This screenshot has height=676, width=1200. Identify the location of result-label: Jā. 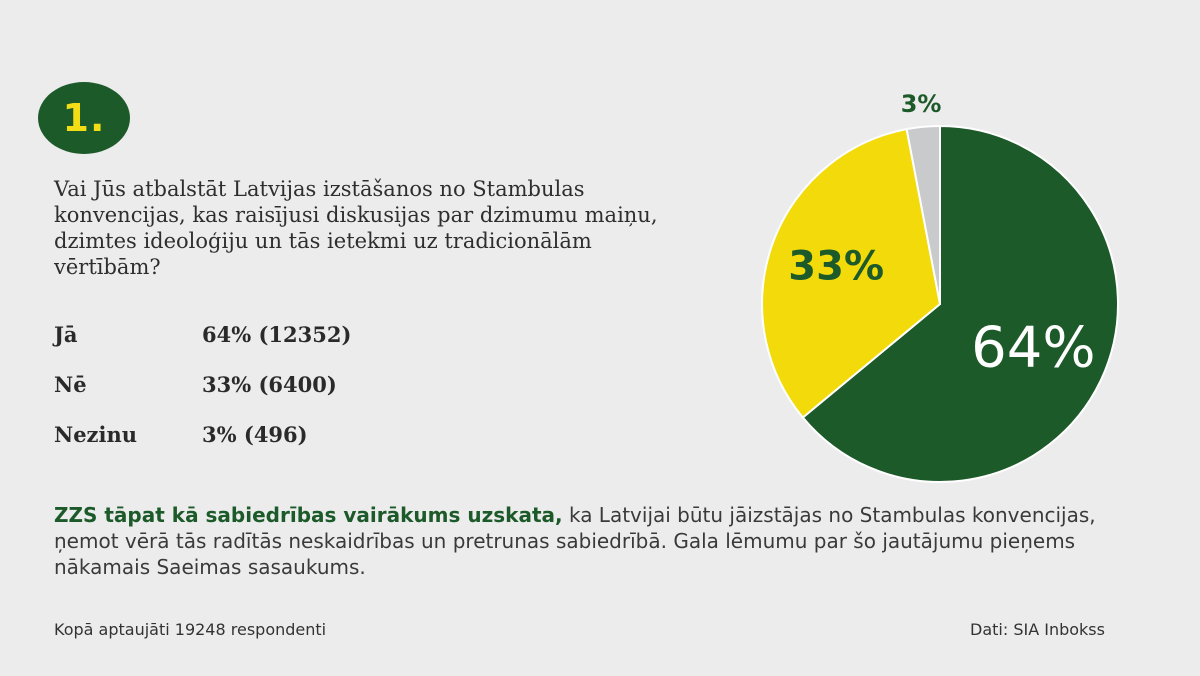
(66, 334).